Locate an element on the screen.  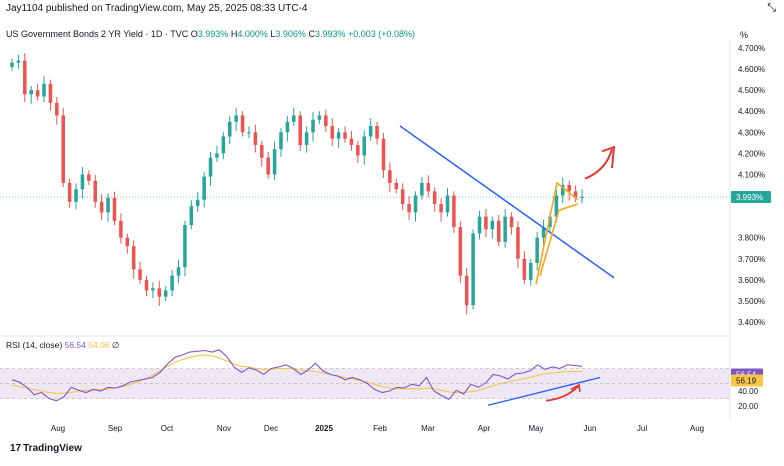
rsi-title: RSI (14, close) is located at coordinates (34, 345).